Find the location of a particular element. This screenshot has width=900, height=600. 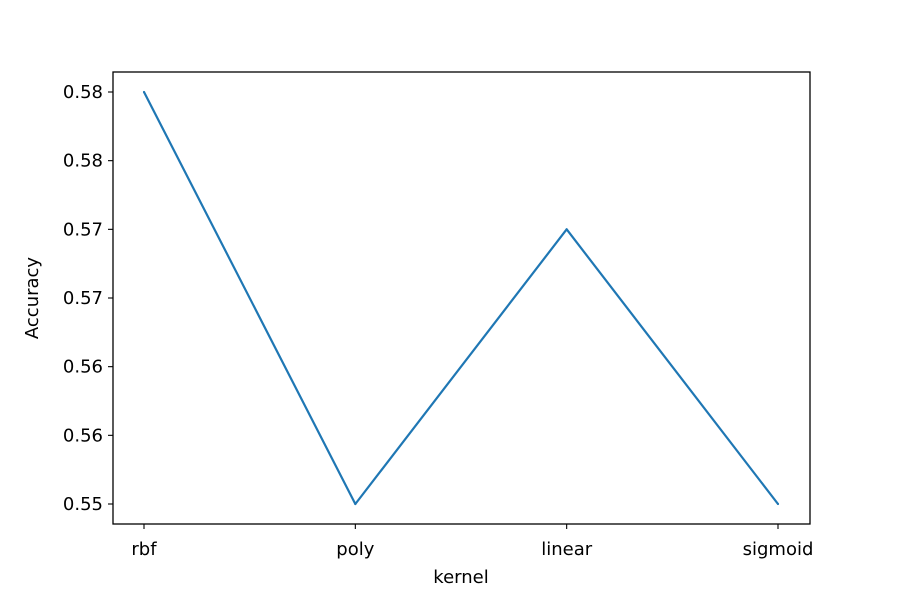

x-axis: rbf poly linear sigmoid is located at coordinates (472, 542).